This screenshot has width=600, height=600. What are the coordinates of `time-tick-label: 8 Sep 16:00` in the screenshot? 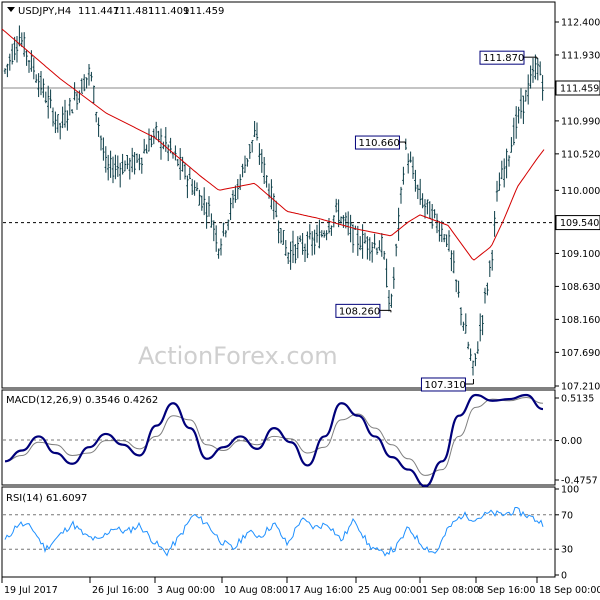 It's located at (506, 590).